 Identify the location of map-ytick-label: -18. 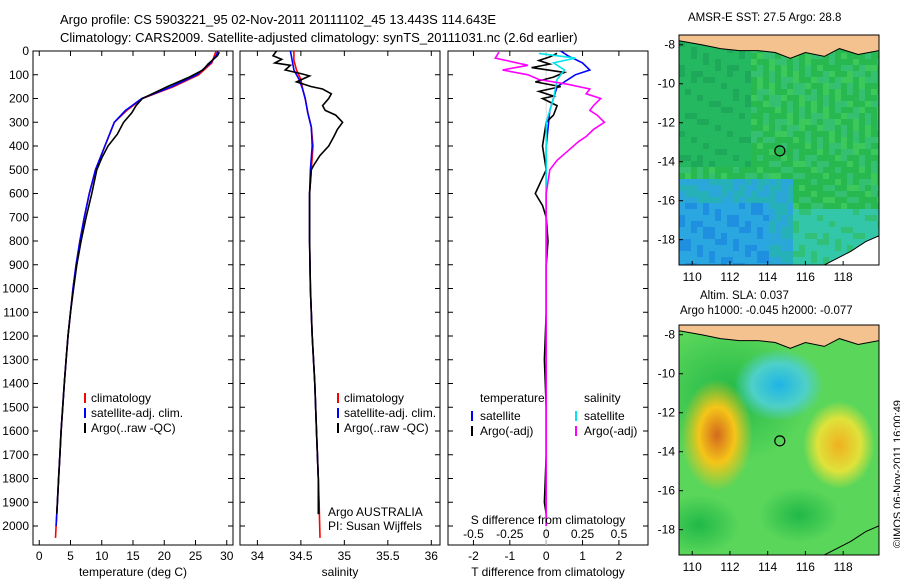
(667, 240).